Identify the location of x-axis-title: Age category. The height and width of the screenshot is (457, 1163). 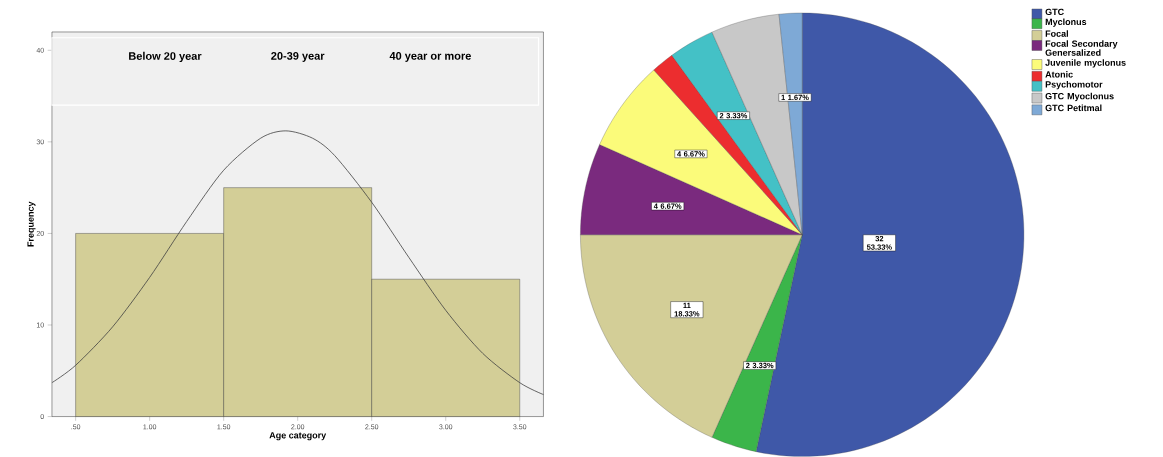
(298, 436).